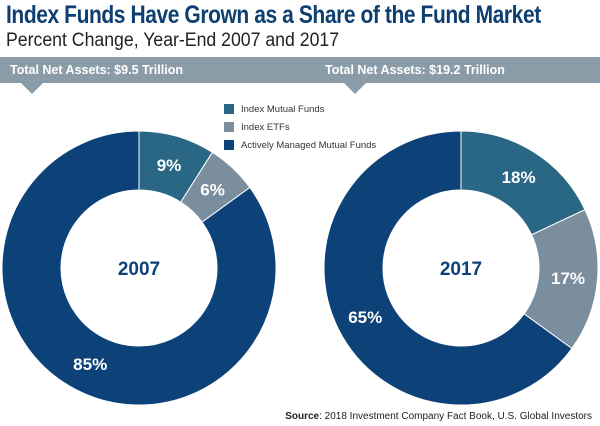 The height and width of the screenshot is (426, 600). Describe the element at coordinates (169, 165) in the screenshot. I see `slice-label: 9%` at that location.